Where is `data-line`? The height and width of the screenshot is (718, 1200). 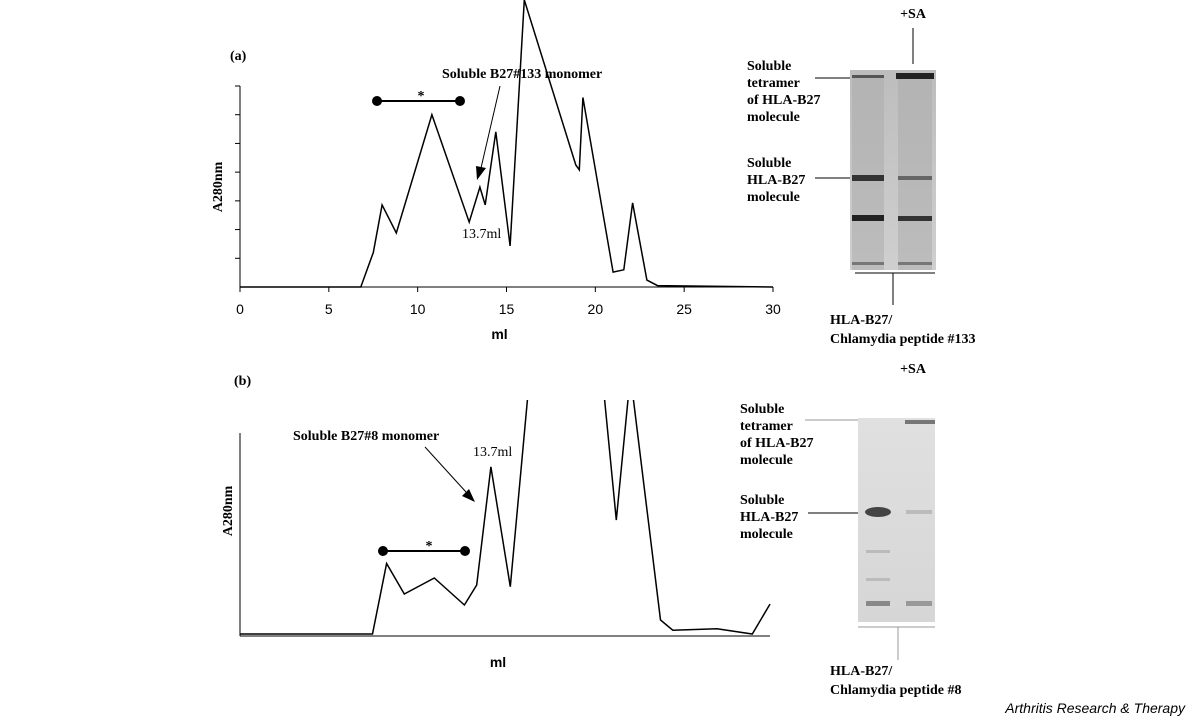
data-line is located at coordinates (505, 517).